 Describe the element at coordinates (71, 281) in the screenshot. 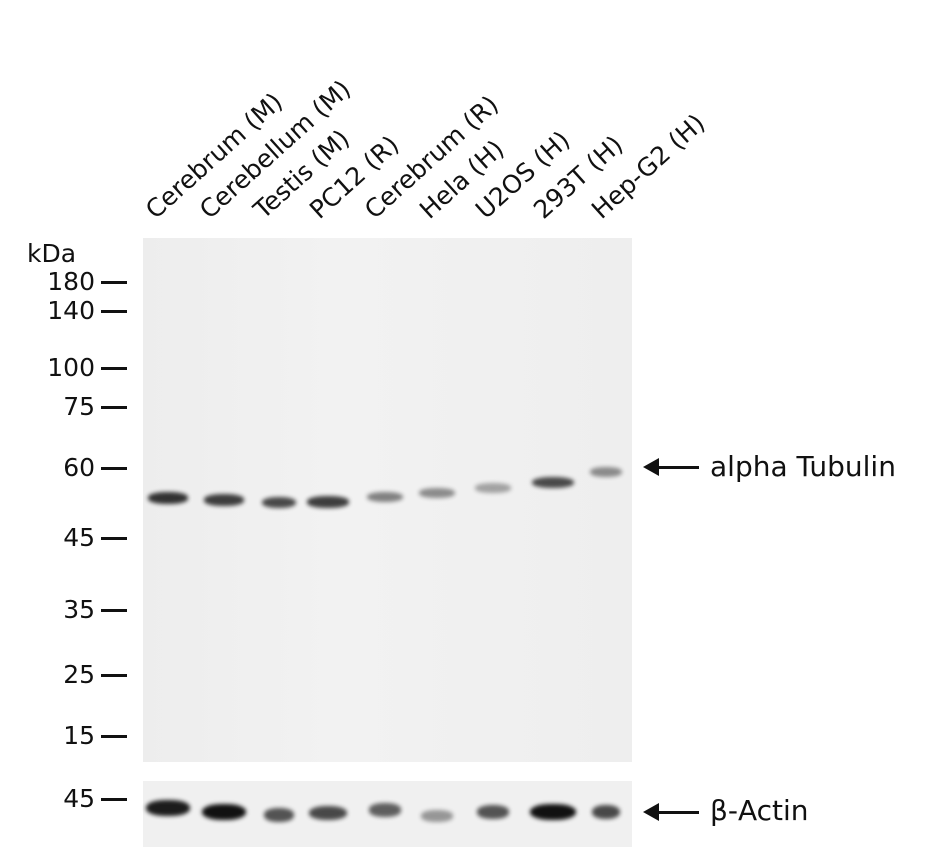

I see `marker-label: 180` at that location.